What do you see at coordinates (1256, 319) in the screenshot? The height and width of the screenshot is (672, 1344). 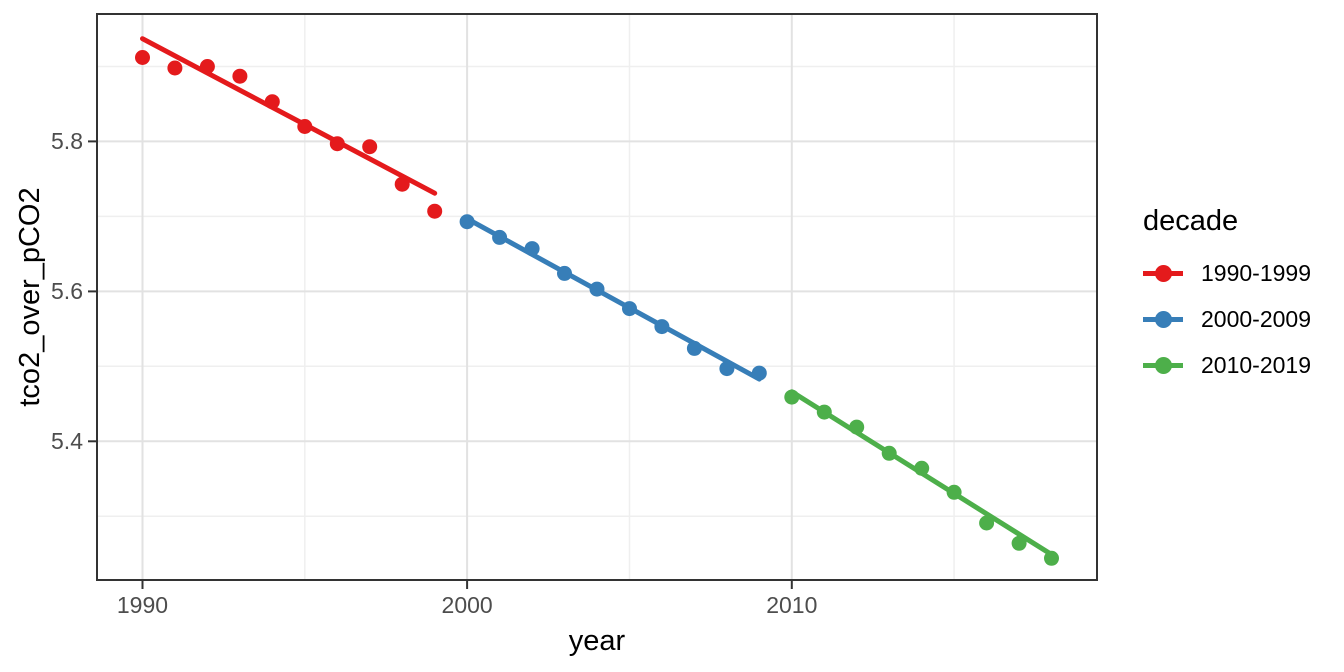 I see `legend-entry-label: 2000-2009` at bounding box center [1256, 319].